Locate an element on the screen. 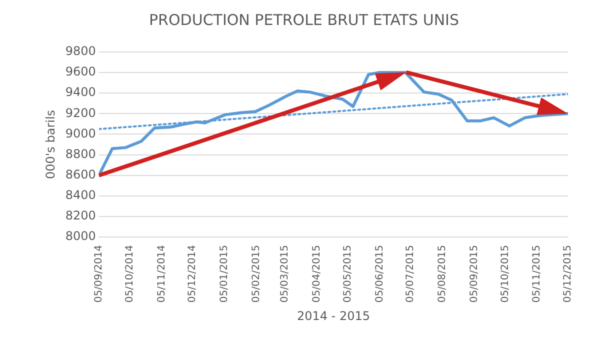 The height and width of the screenshot is (346, 616). x-tick-label: 05/10/2014 is located at coordinates (130, 273).